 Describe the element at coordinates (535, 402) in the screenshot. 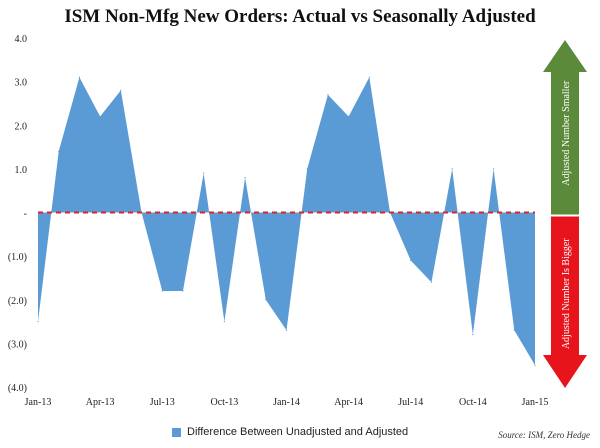

I see `x-tick-label: Jan-15` at that location.